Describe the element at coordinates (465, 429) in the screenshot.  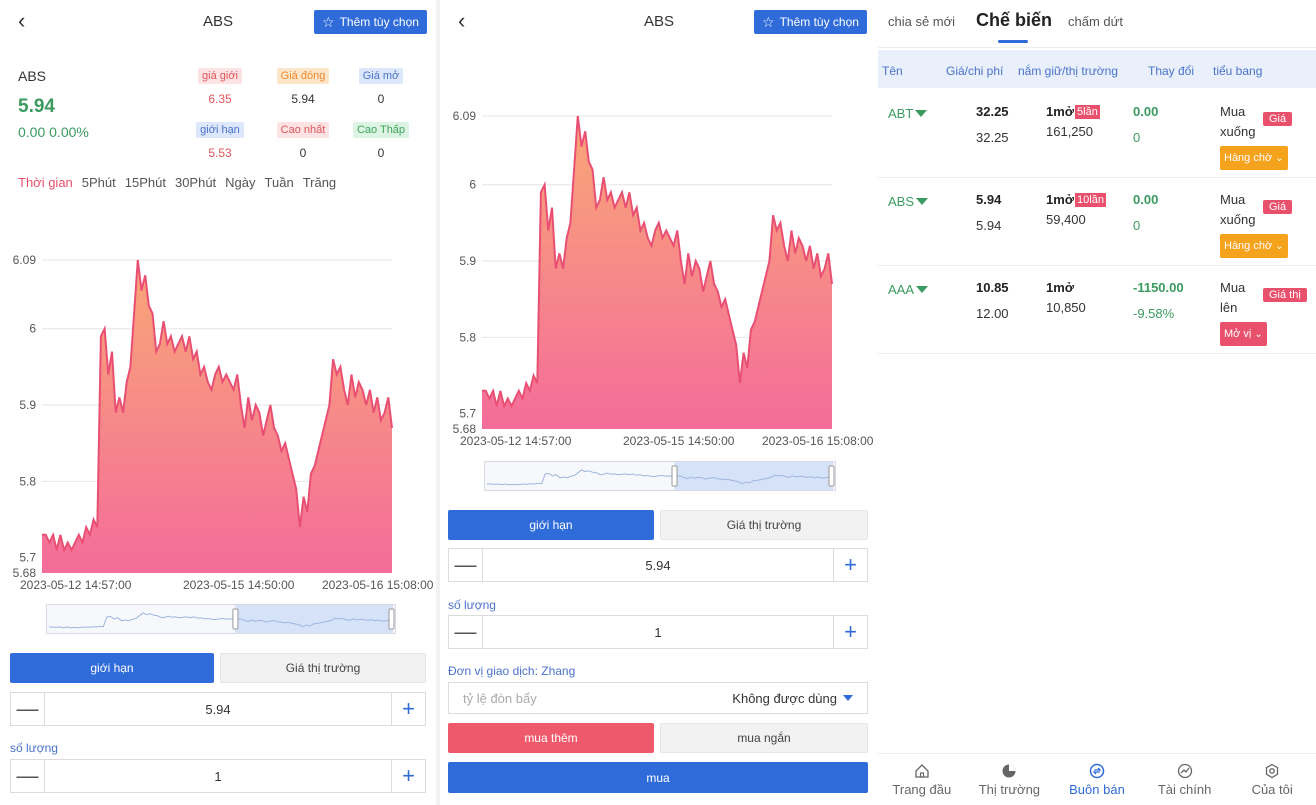
I see `y-tick-label: 5.68` at that location.